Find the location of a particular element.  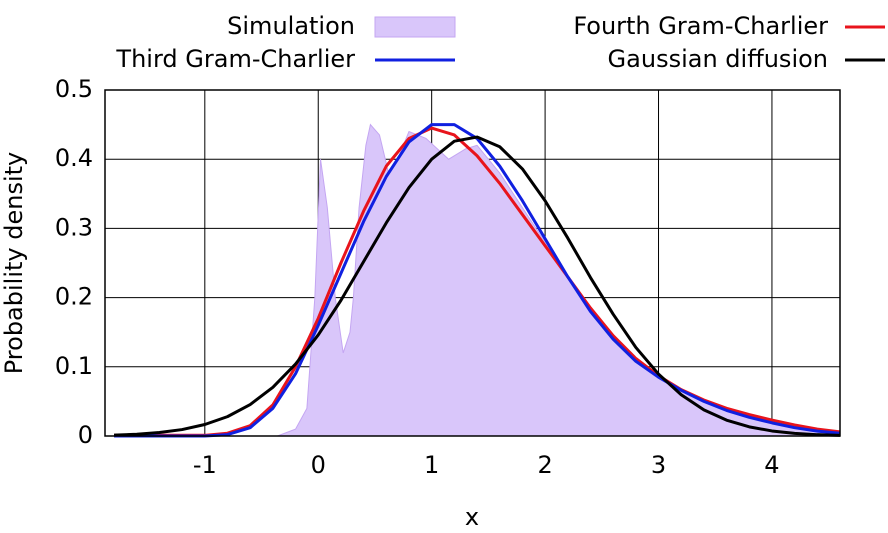

y-tick-label: 0.5 is located at coordinates (74, 89).